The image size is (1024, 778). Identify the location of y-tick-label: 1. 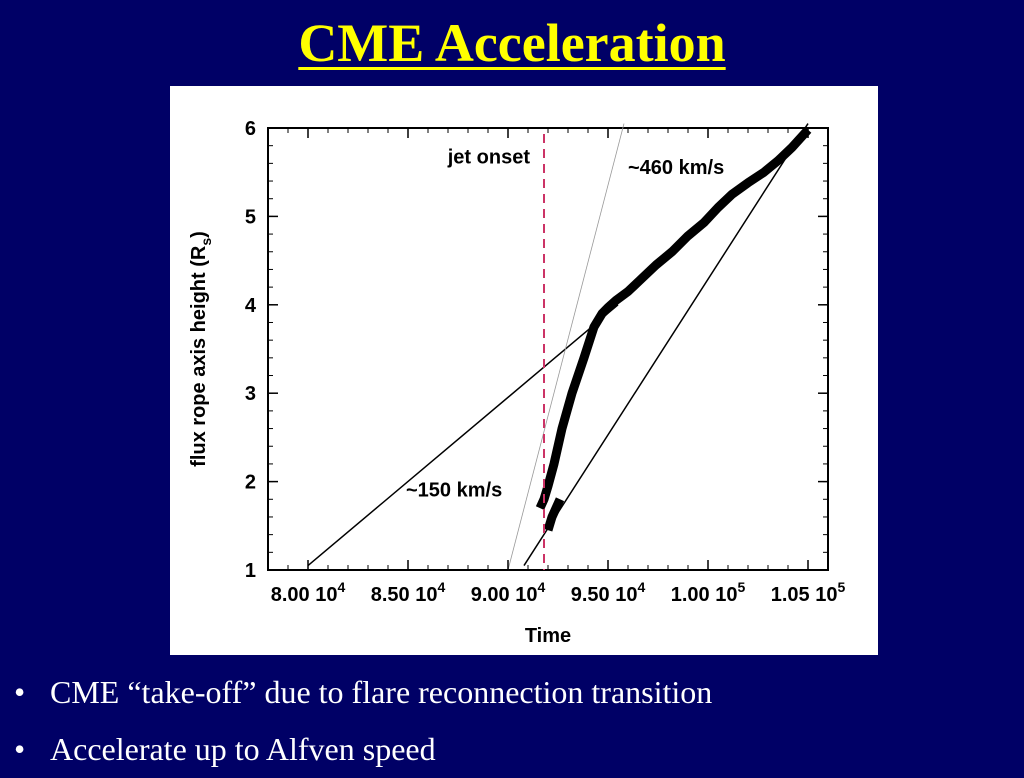
(250, 571).